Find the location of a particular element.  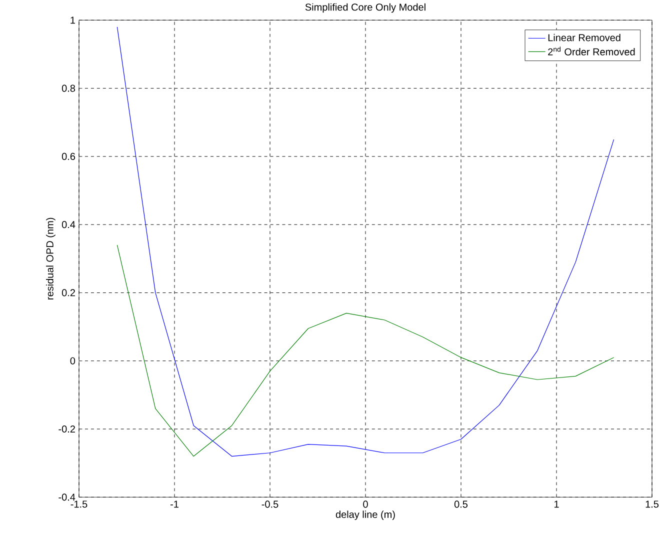

x-tick-label: -1 is located at coordinates (174, 504).